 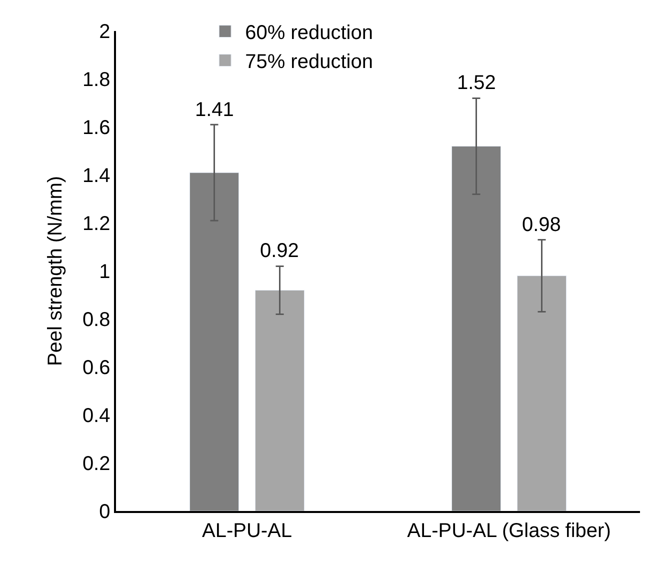 I want to click on y-axis-title: Peel strength (N/mm), so click(x=55, y=271).